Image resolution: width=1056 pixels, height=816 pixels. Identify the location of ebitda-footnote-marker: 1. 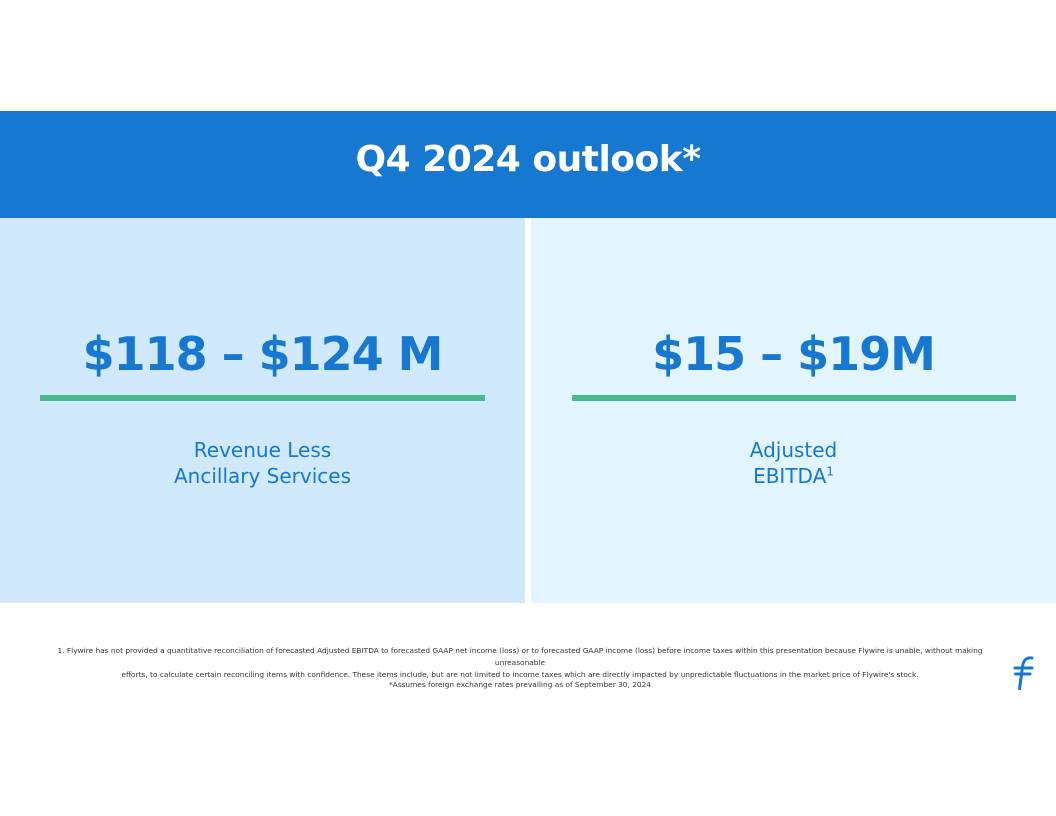
(830, 471).